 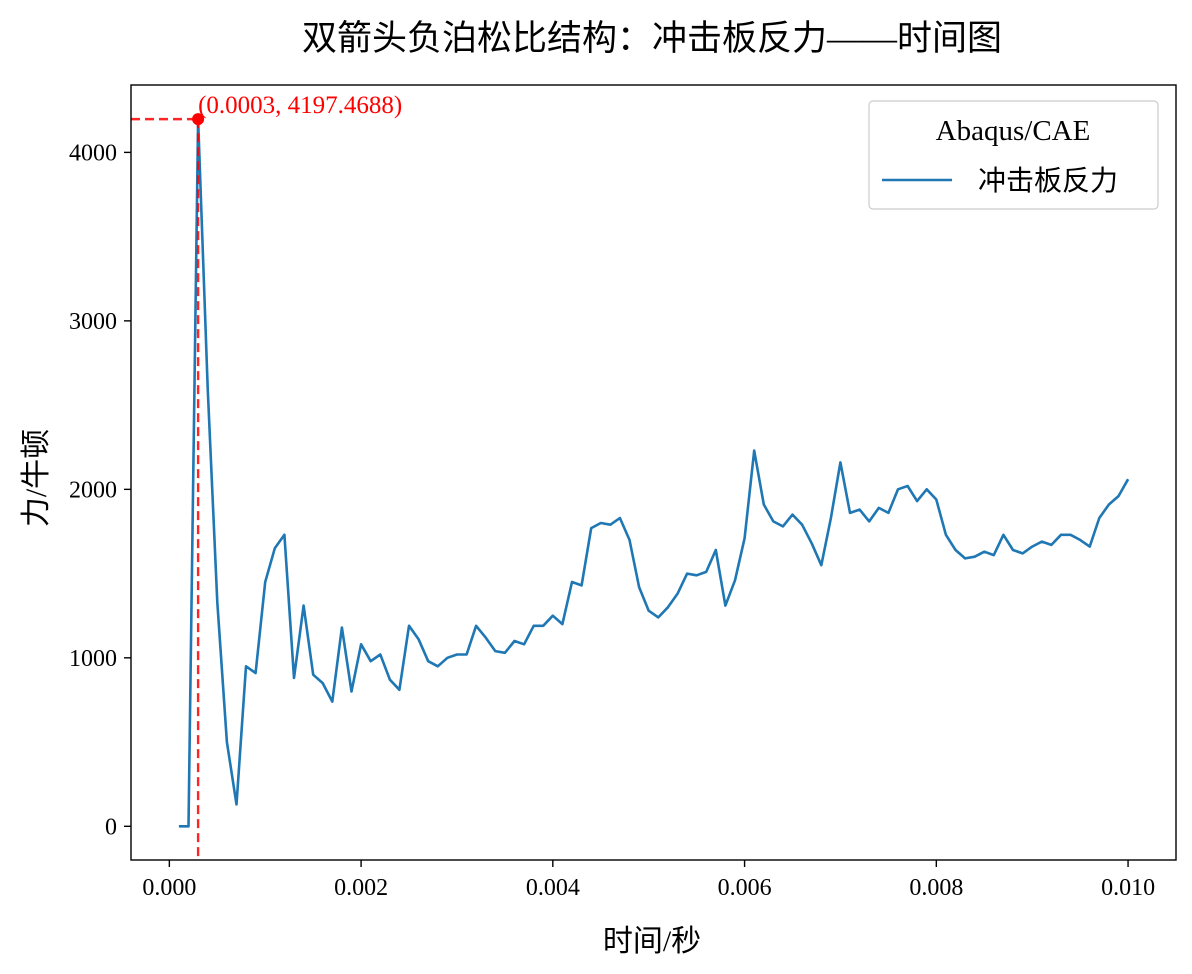 What do you see at coordinates (936, 888) in the screenshot?
I see `x-tick-label: 0.008` at bounding box center [936, 888].